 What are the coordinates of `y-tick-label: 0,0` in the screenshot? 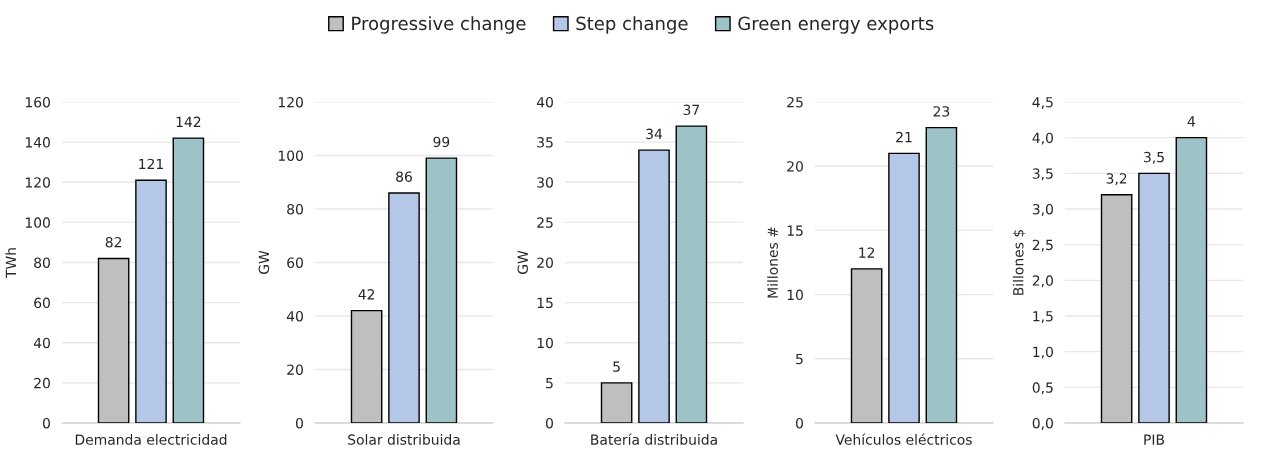 It's located at (1042, 423).